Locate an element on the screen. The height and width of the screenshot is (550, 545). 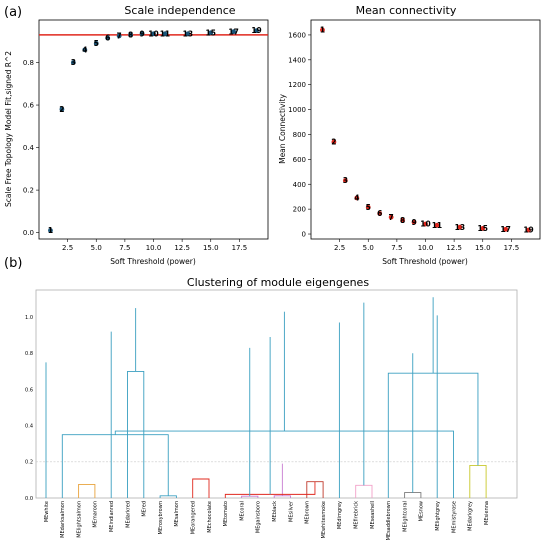
leaf-label: MEchocolate is located at coordinates (210, 517).